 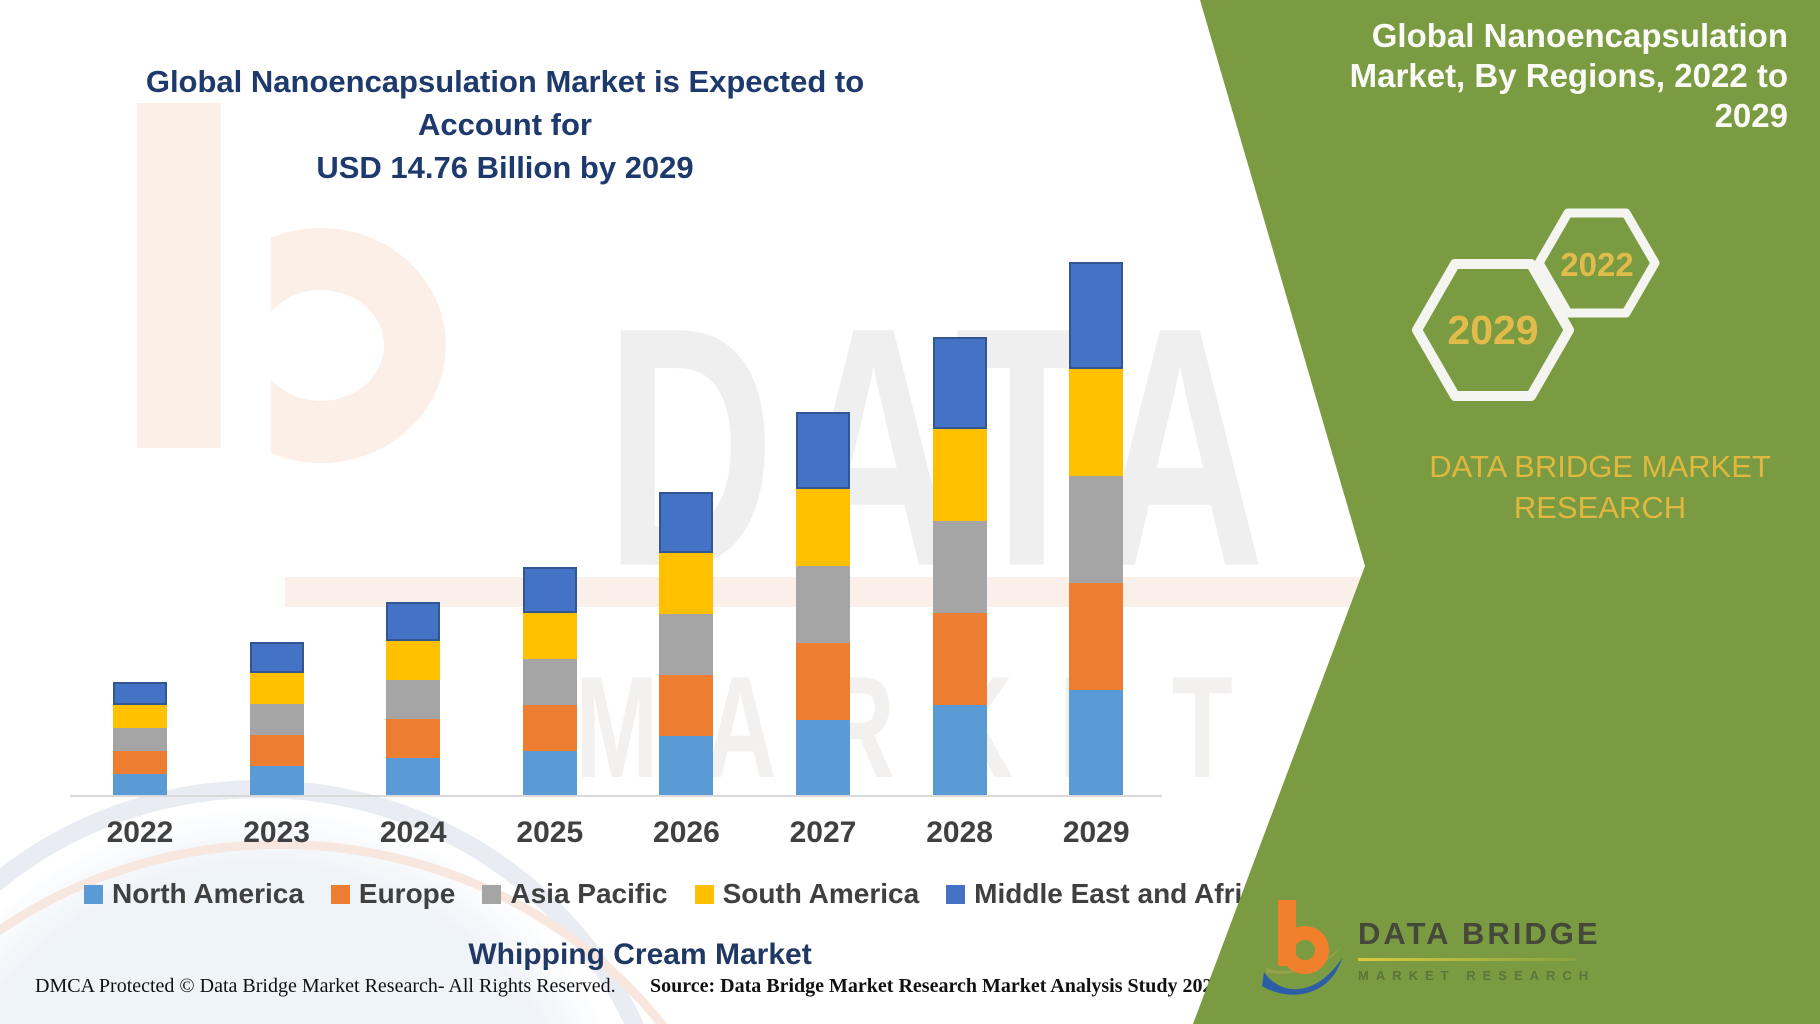 What do you see at coordinates (686, 583) in the screenshot?
I see `bar-segment-south-america-2026` at bounding box center [686, 583].